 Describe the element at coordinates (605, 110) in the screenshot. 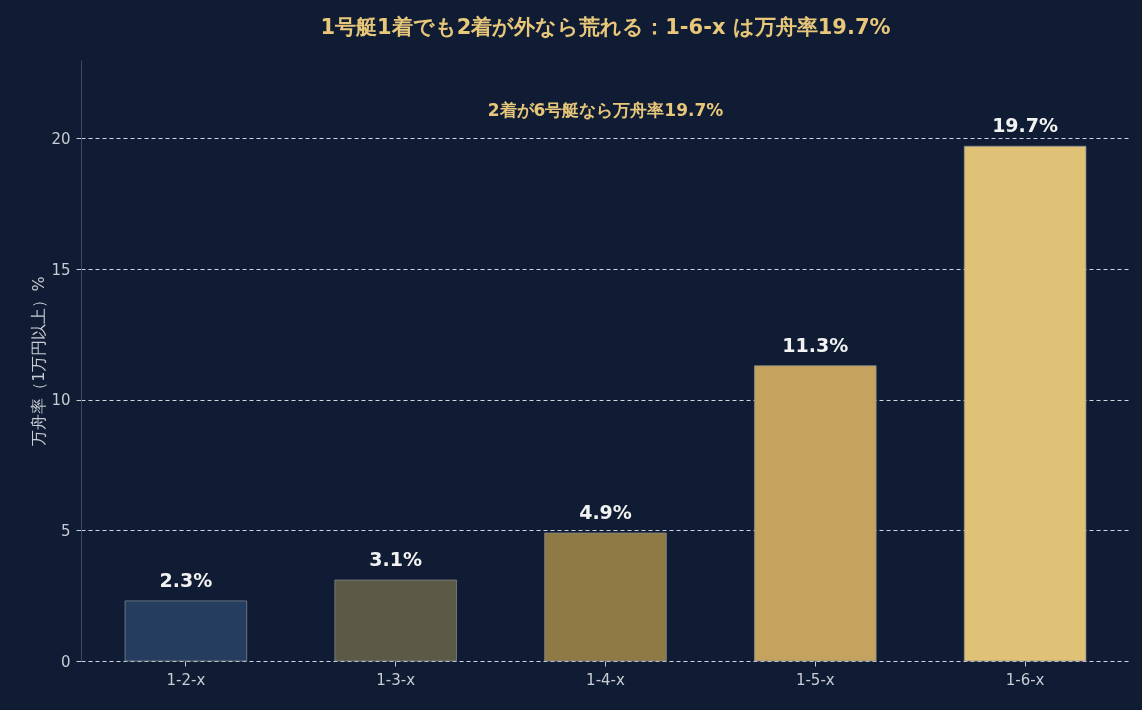

I see `annotation: 2着が6号艇なら万舟率19.7%` at that location.